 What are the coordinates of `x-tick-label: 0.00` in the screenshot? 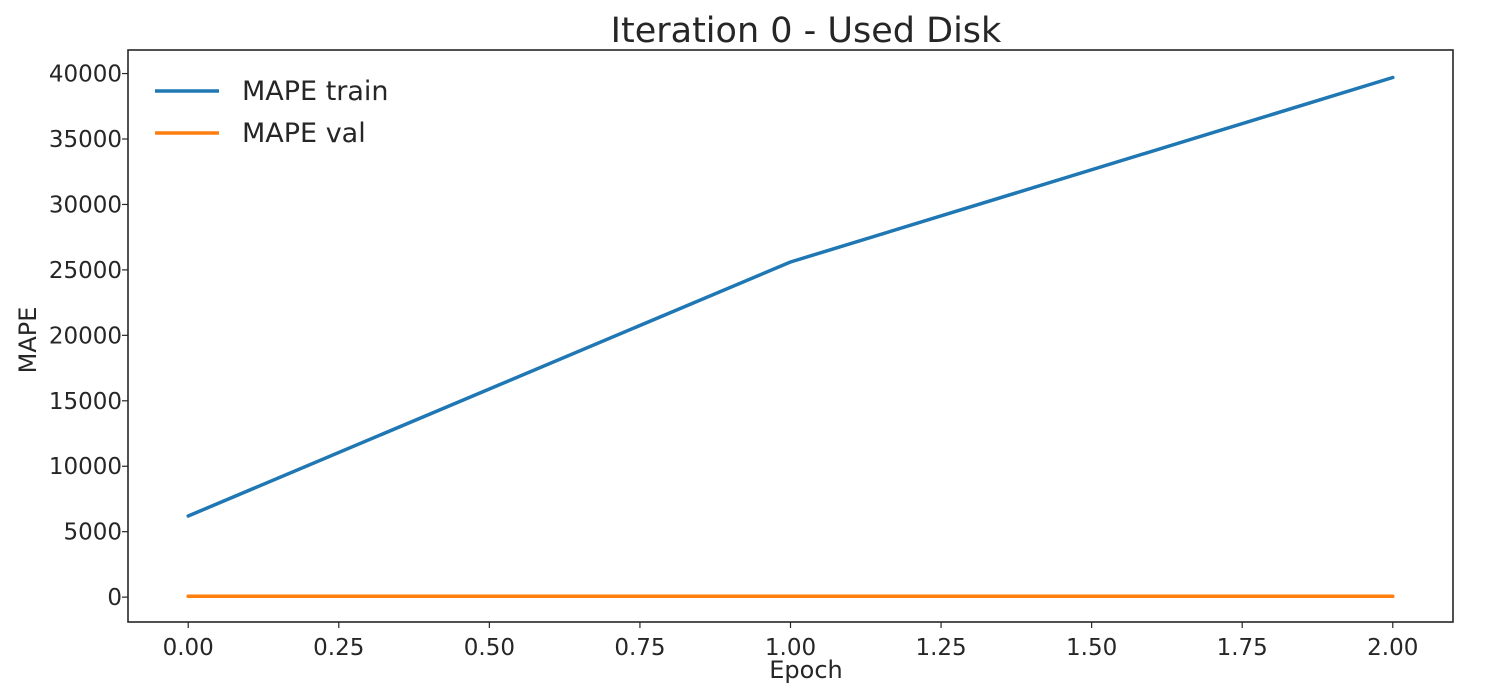 It's located at (188, 648).